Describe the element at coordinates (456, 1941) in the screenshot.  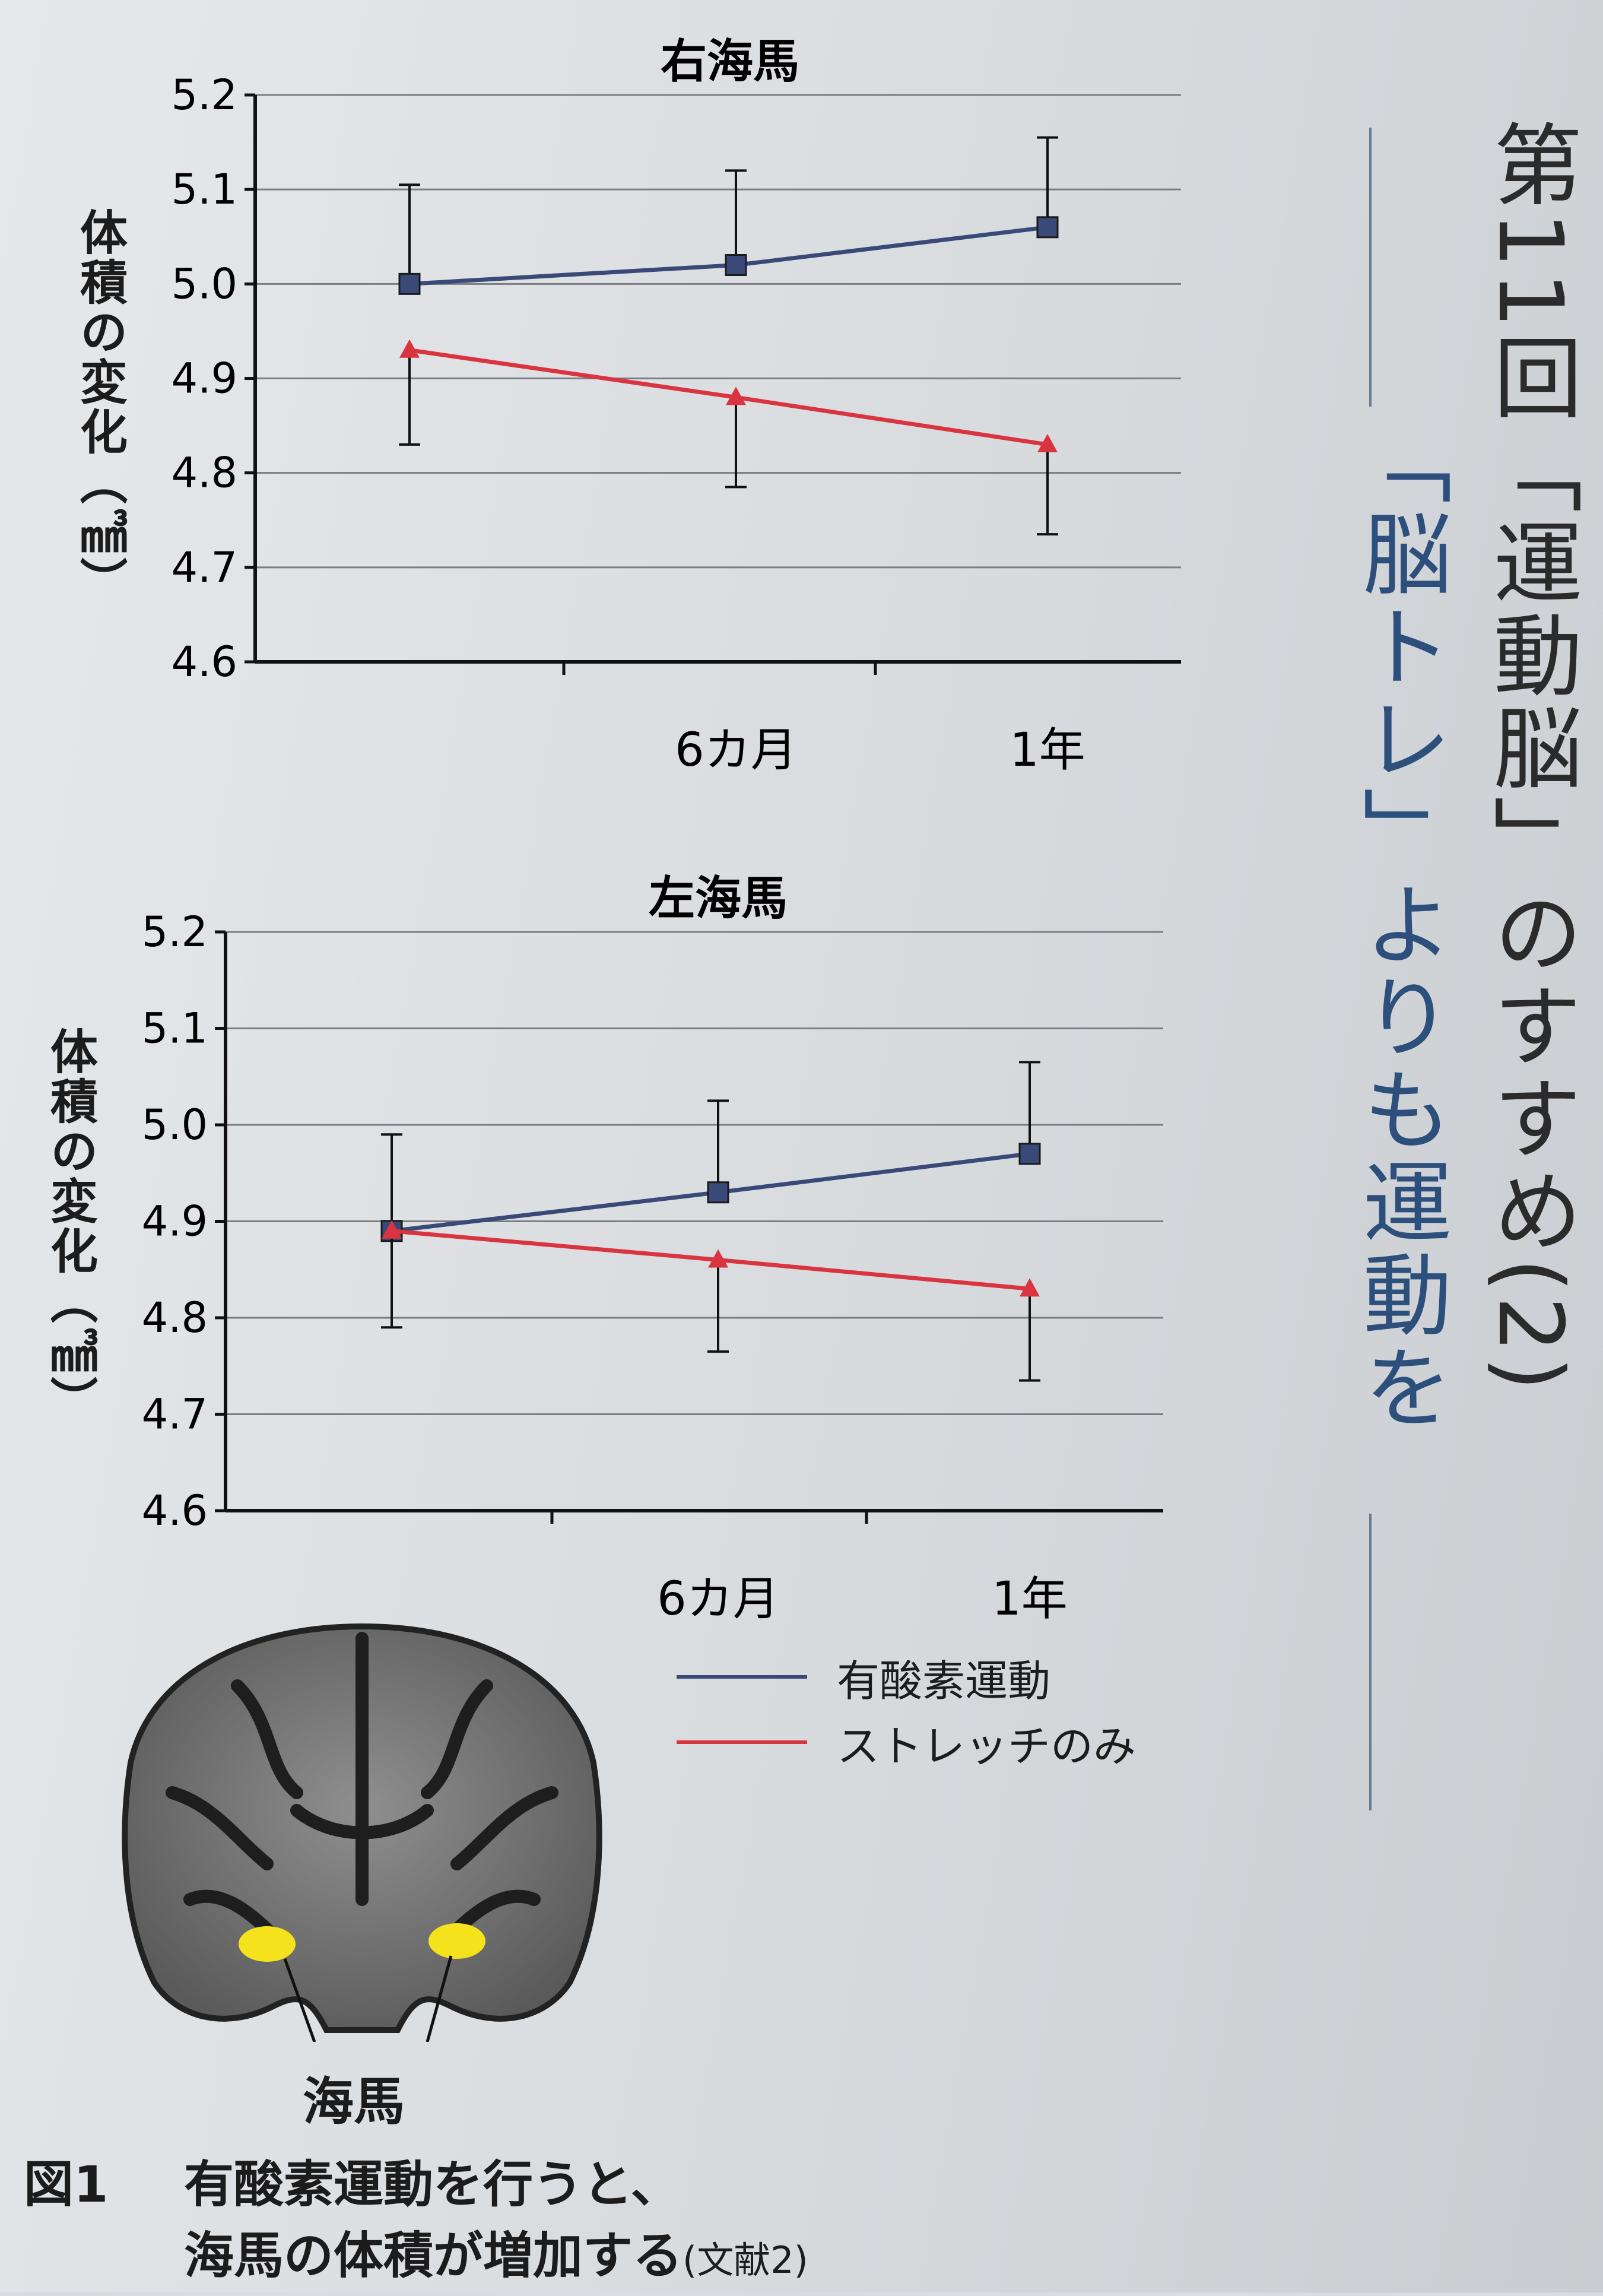
I see `hippocampus-right-highlight` at that location.